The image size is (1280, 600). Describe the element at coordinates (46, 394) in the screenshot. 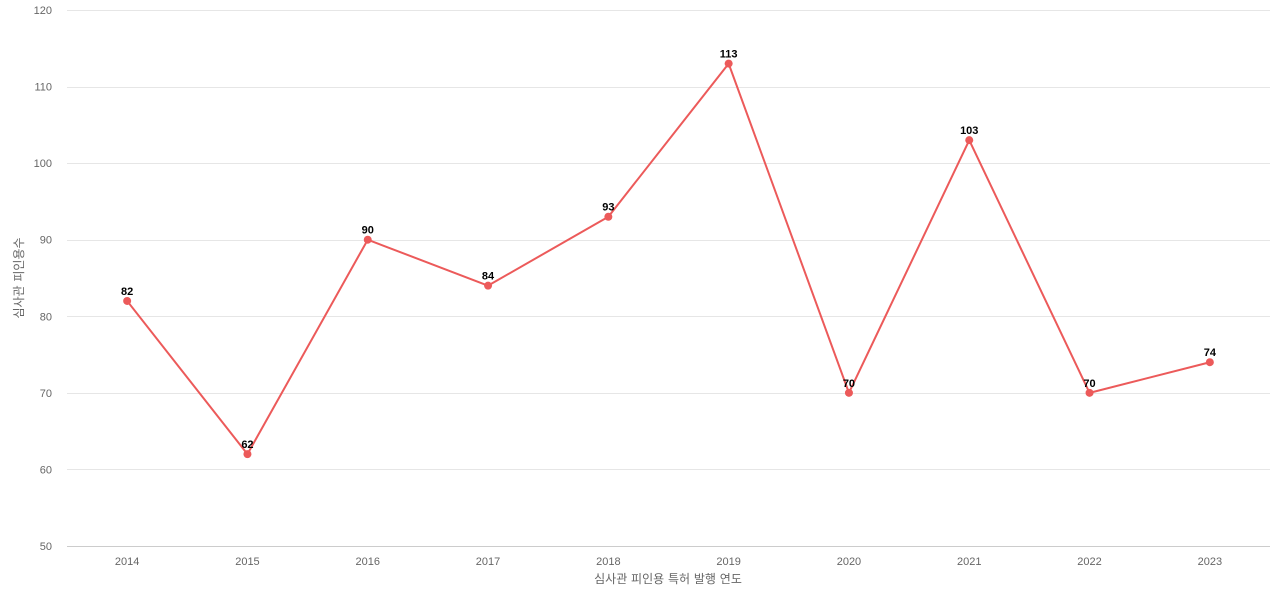

I see `y-tick-label: 70` at that location.